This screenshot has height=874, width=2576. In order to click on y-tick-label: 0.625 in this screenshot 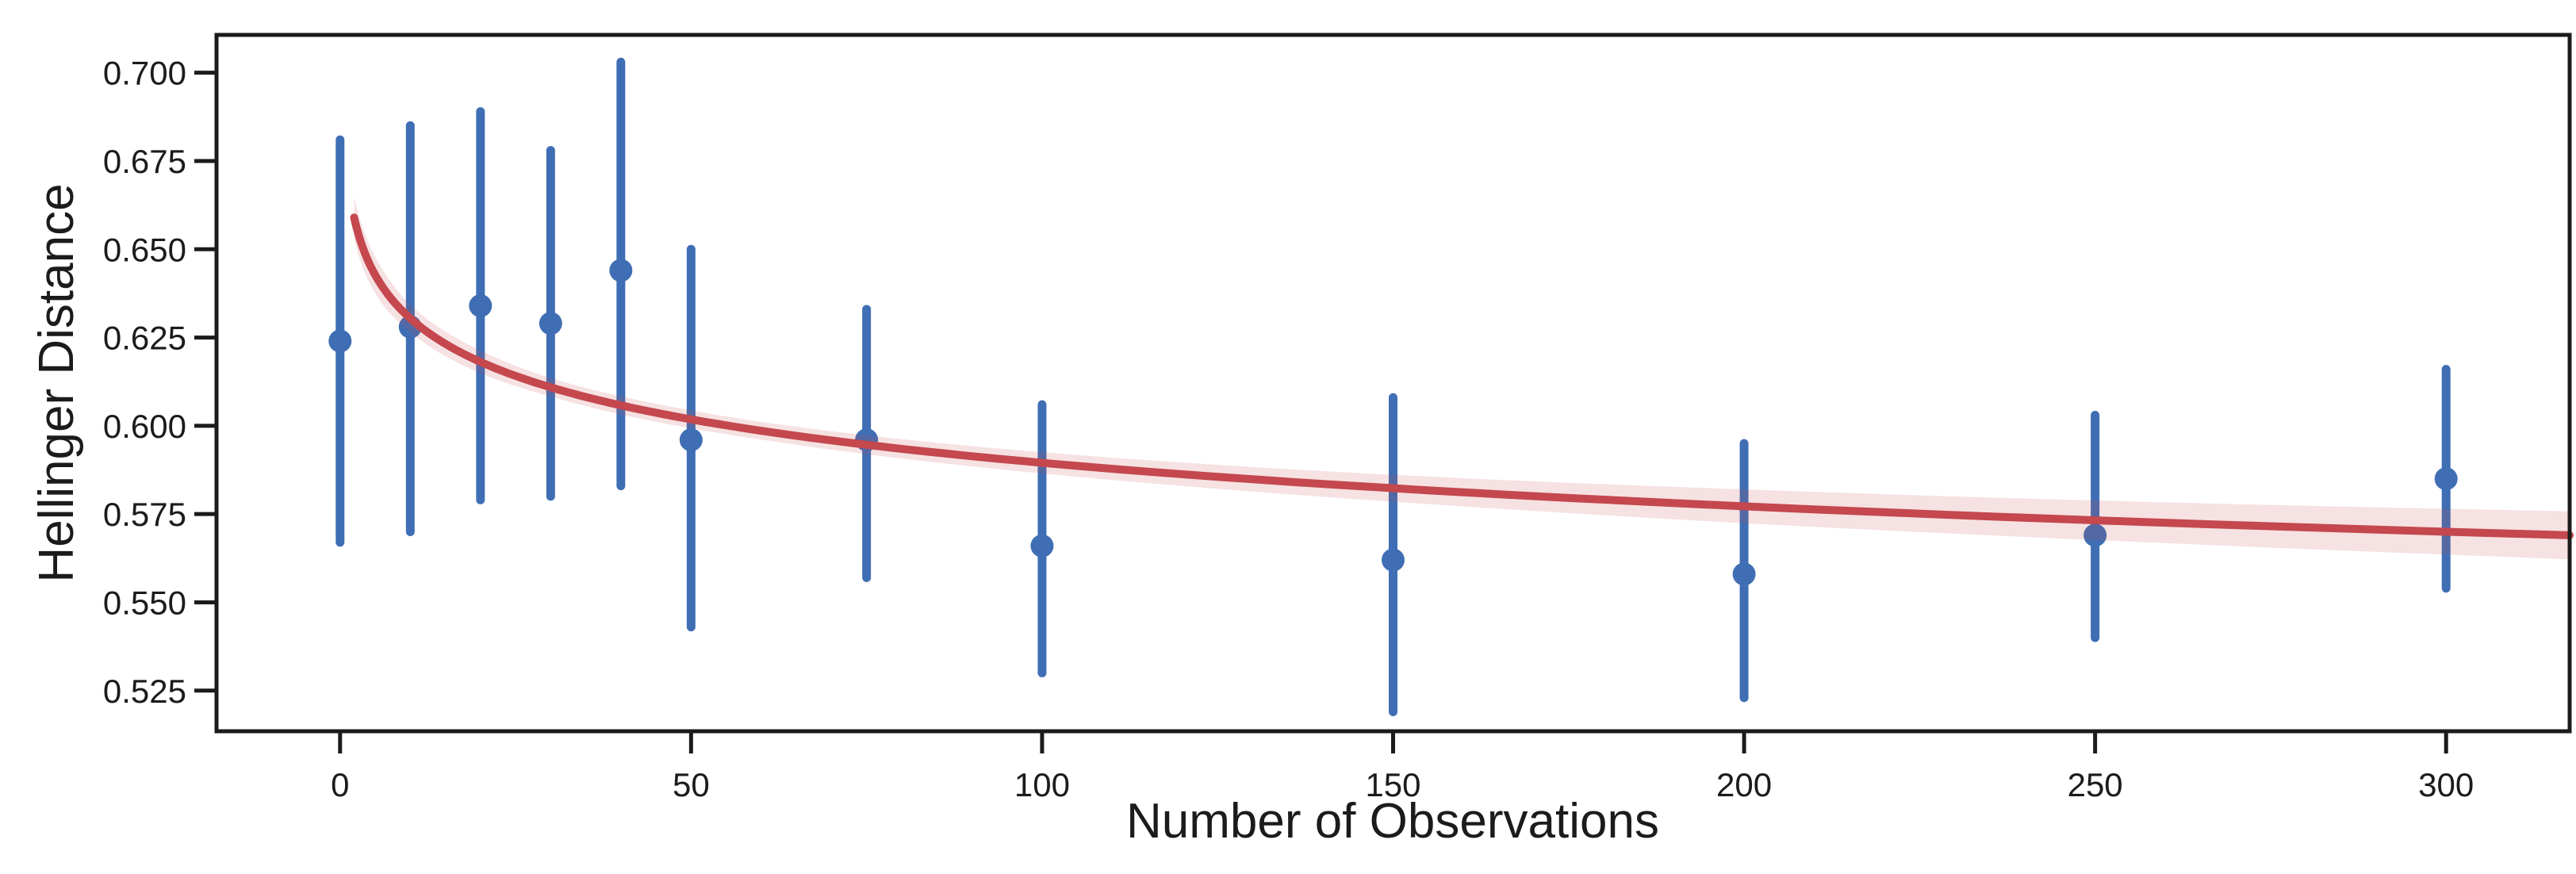, I will do `click(145, 339)`.